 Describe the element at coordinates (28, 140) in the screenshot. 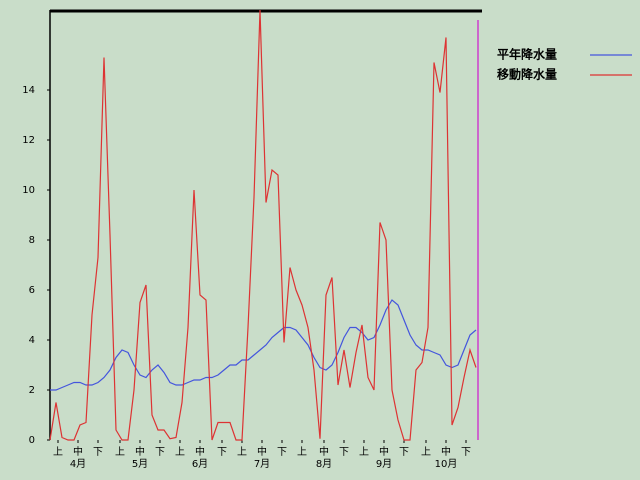

I see `y-tick-label: 12` at that location.